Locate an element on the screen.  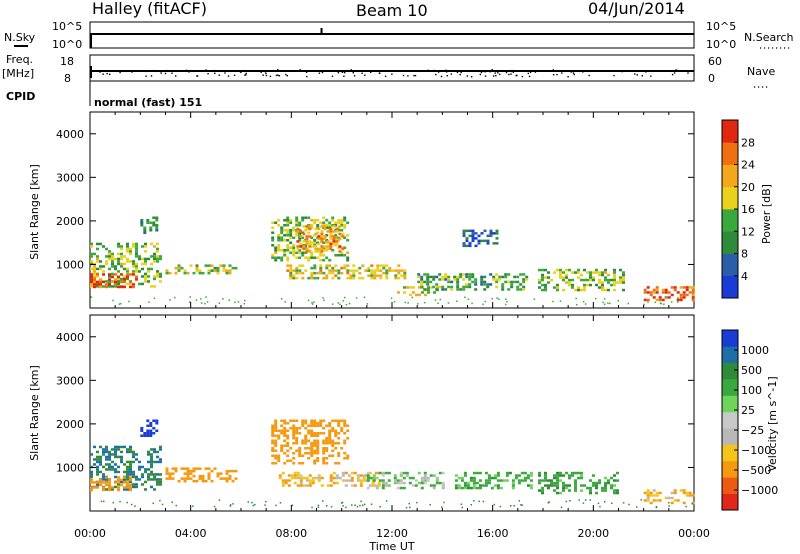
x-tick-label: 00:00 is located at coordinates (90, 533).